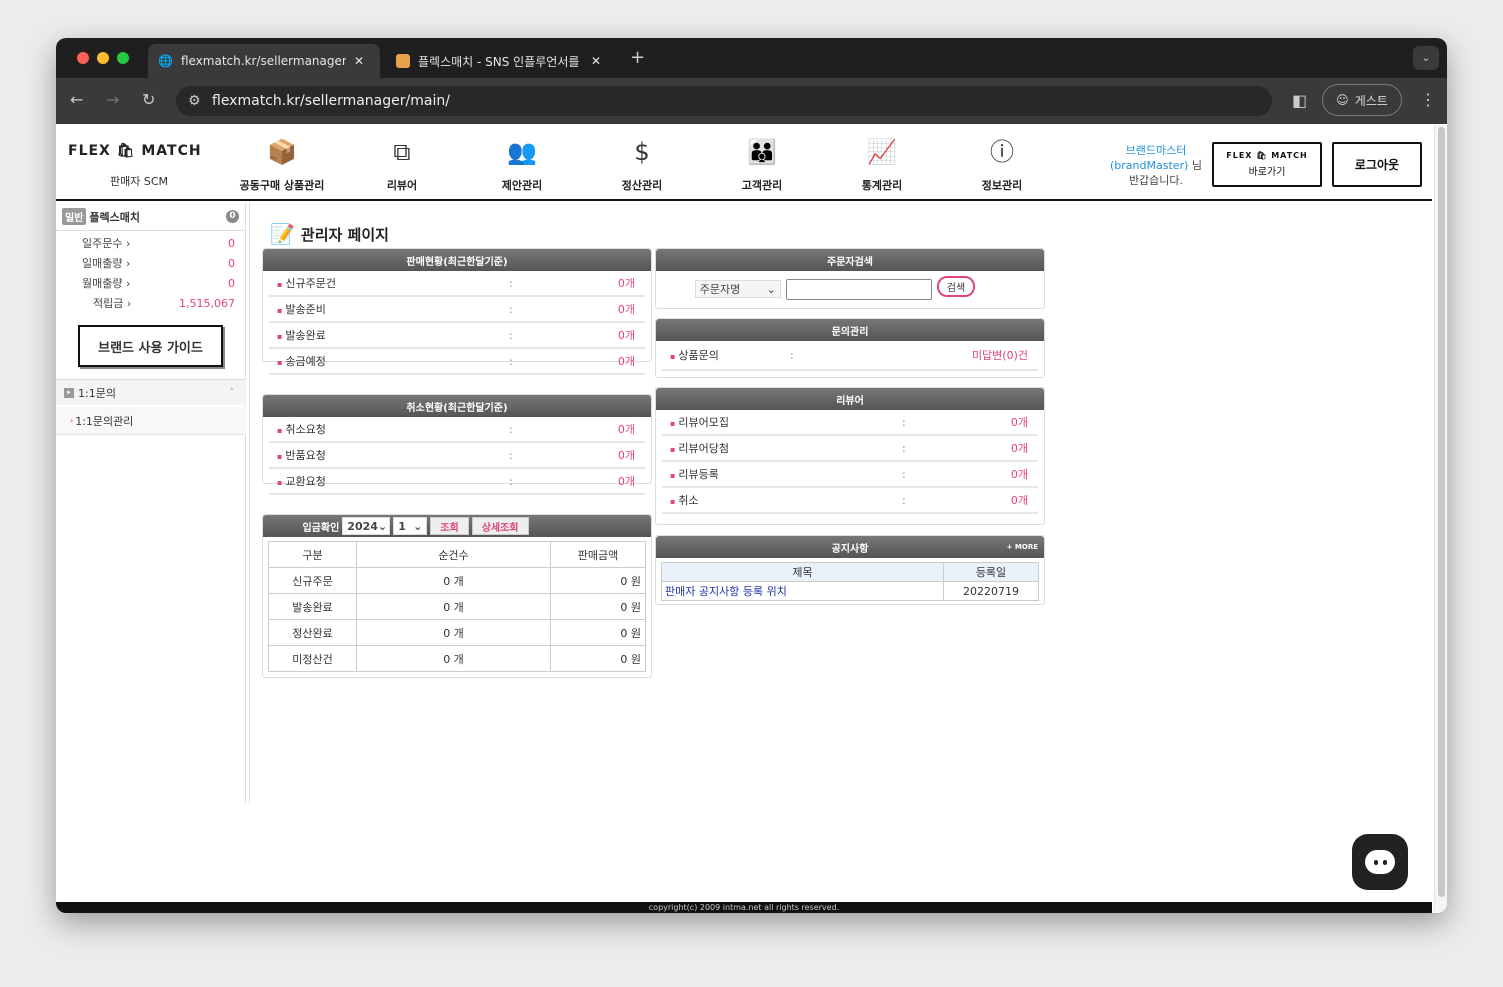  I want to click on search-form: 주문자명 ⌄ 검색, so click(850, 289).